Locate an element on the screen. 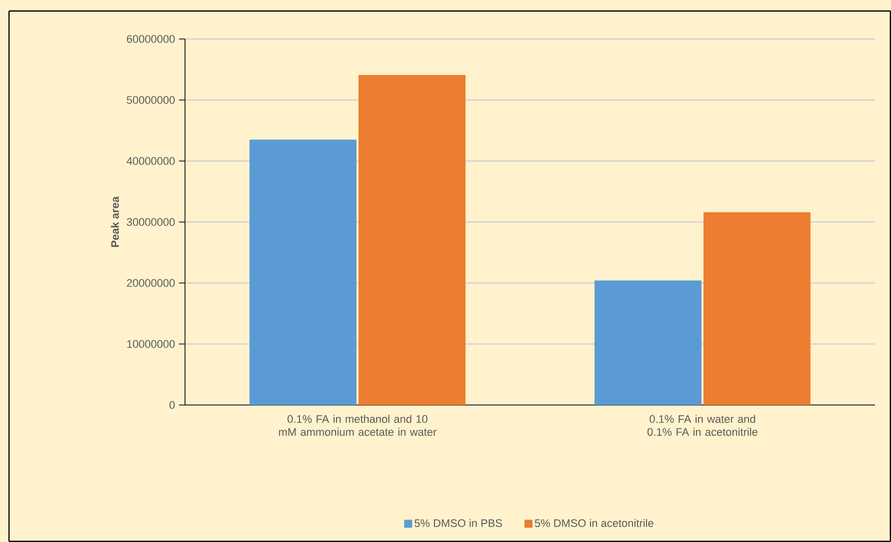 This screenshot has width=891, height=542. legend-label: 5% DMSO in acetonitrile is located at coordinates (594, 523).